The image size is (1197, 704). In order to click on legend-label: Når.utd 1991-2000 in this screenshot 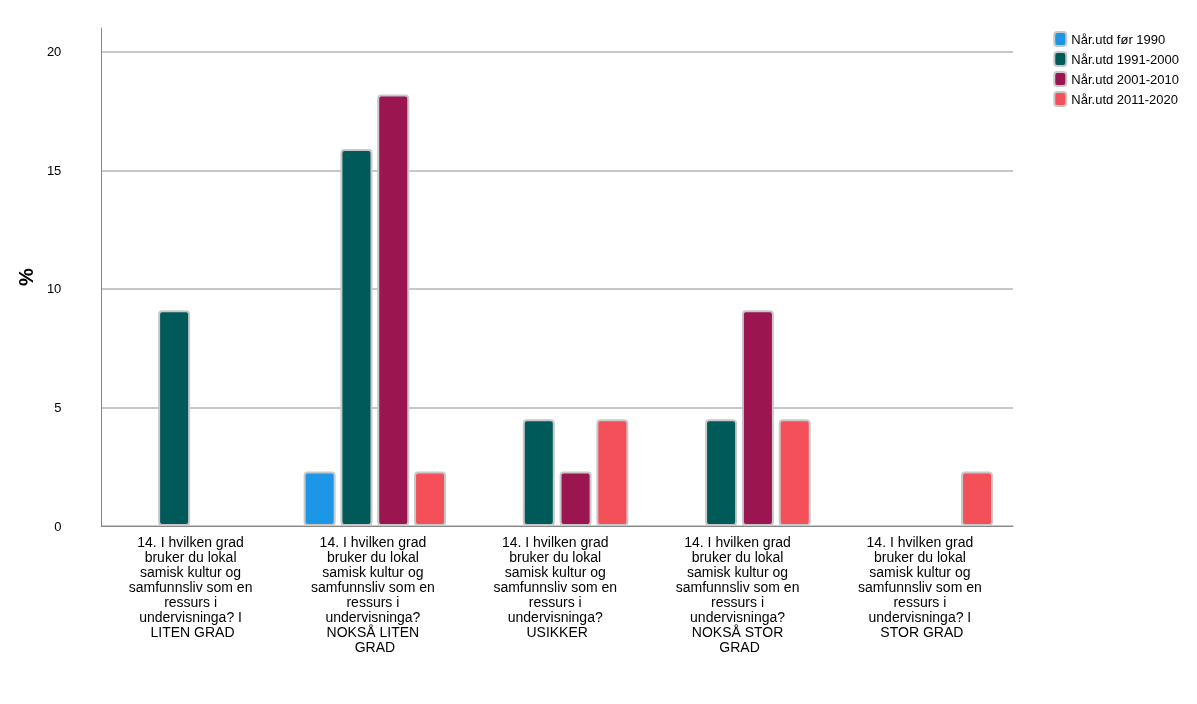, I will do `click(1125, 59)`.